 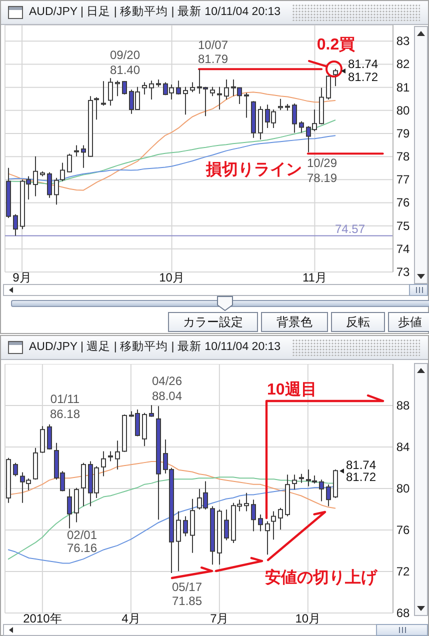 I want to click on annotation: 10週目, so click(x=292, y=389).